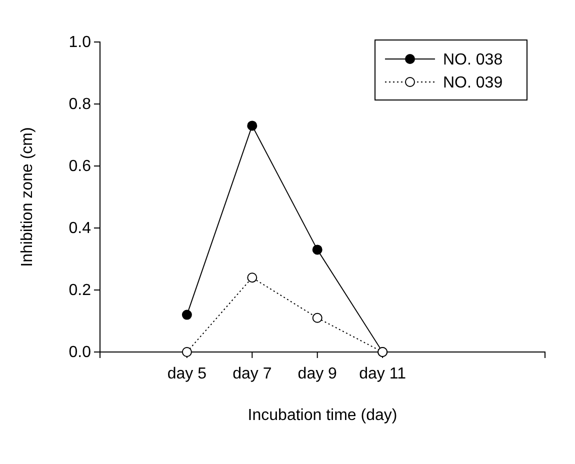 The image size is (575, 464). Describe the element at coordinates (80, 229) in the screenshot. I see `y-tick-label: 0.4` at that location.